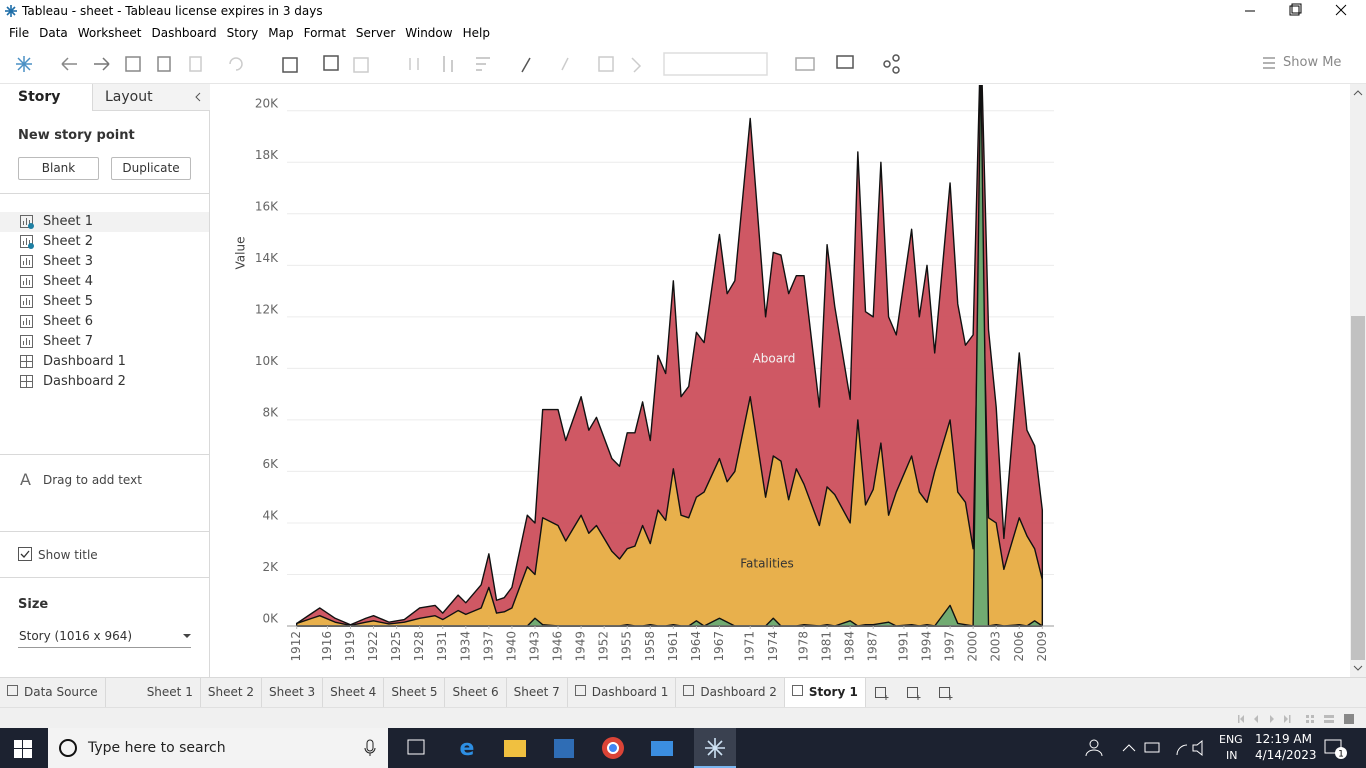  I want to click on layout-tab: Layout, so click(129, 97).